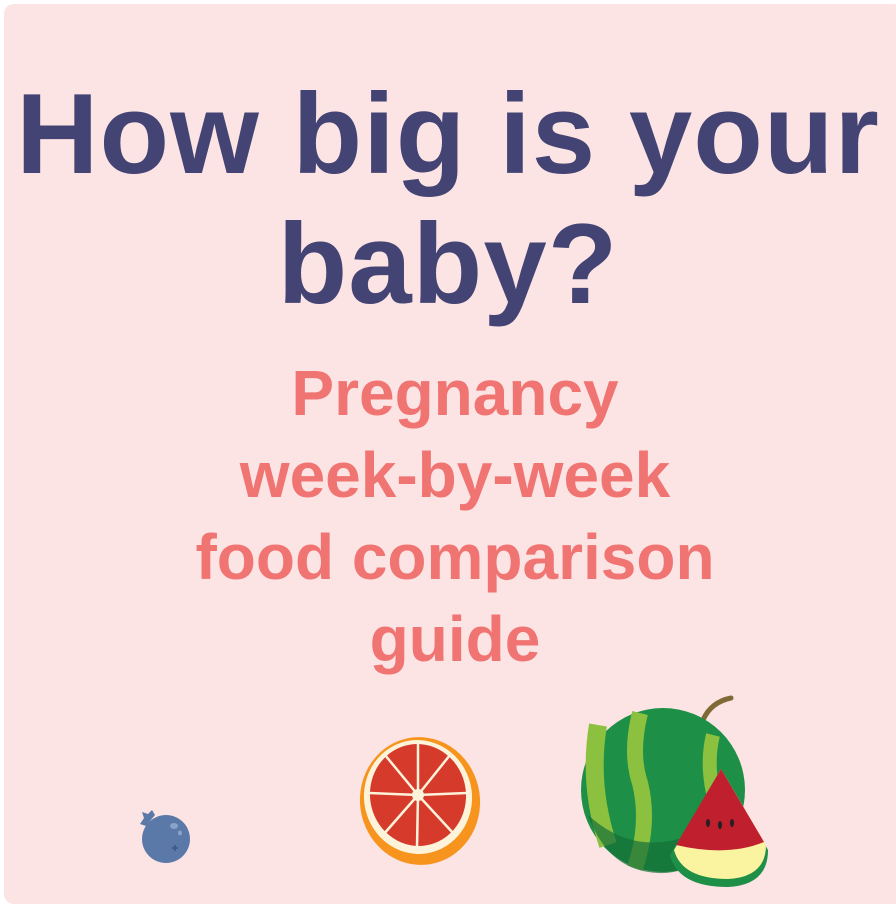 The image size is (896, 909). I want to click on subtitle-line-3: food comparison, so click(455, 557).